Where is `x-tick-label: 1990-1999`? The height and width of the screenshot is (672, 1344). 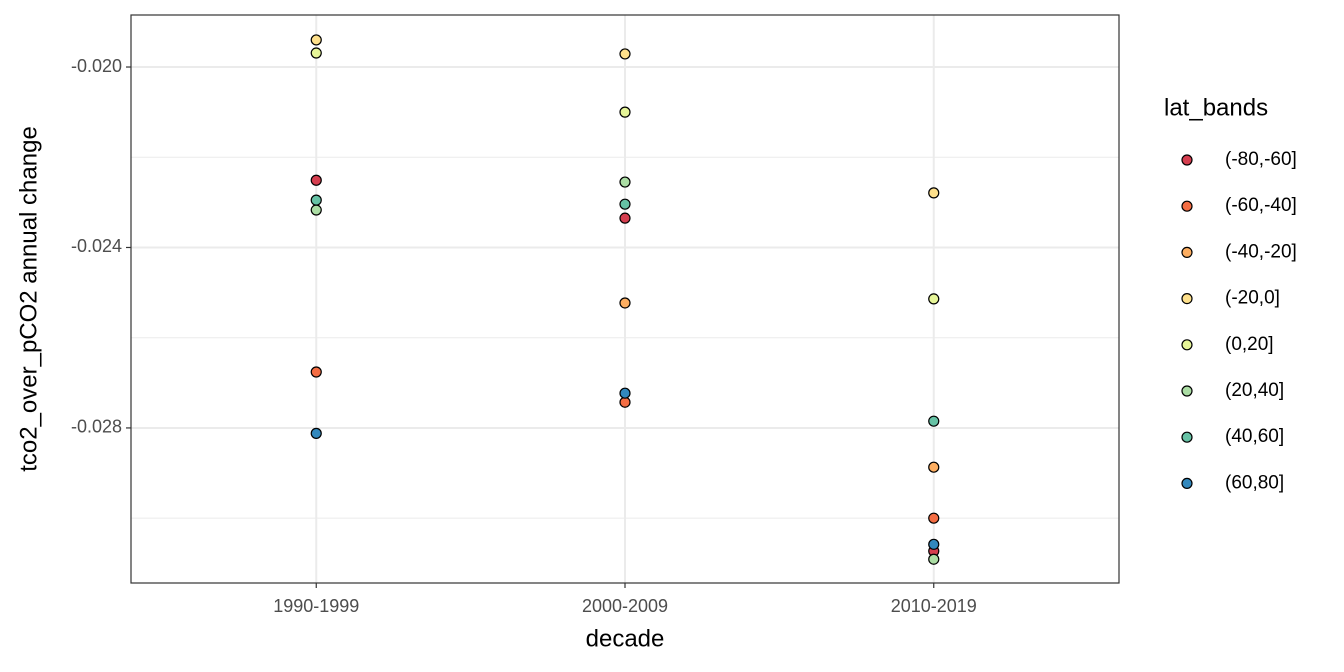 x-tick-label: 1990-1999 is located at coordinates (316, 606).